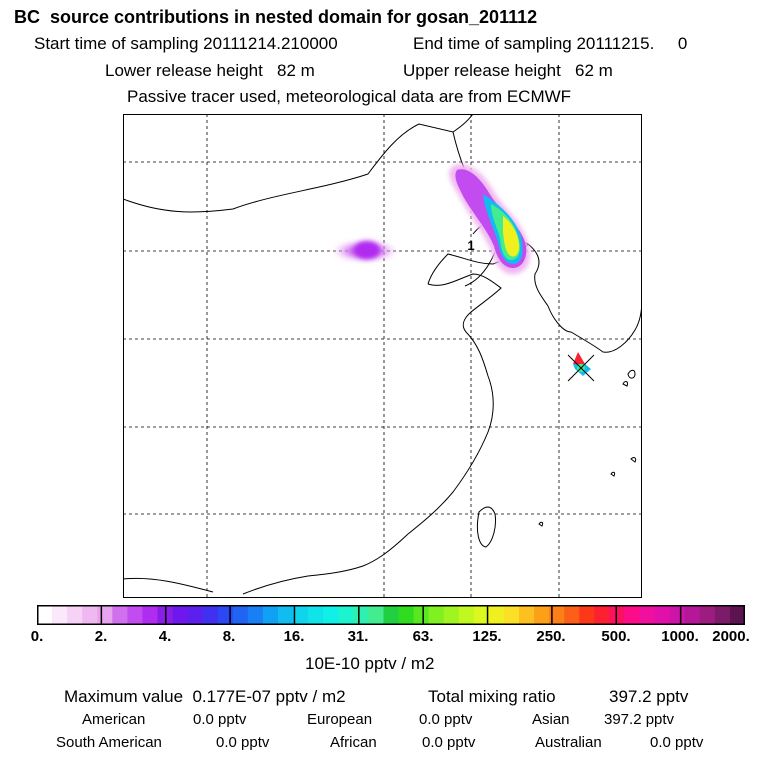 This screenshot has height=768, width=768. Describe the element at coordinates (423, 636) in the screenshot. I see `colorbar-tick-label: 63.` at that location.